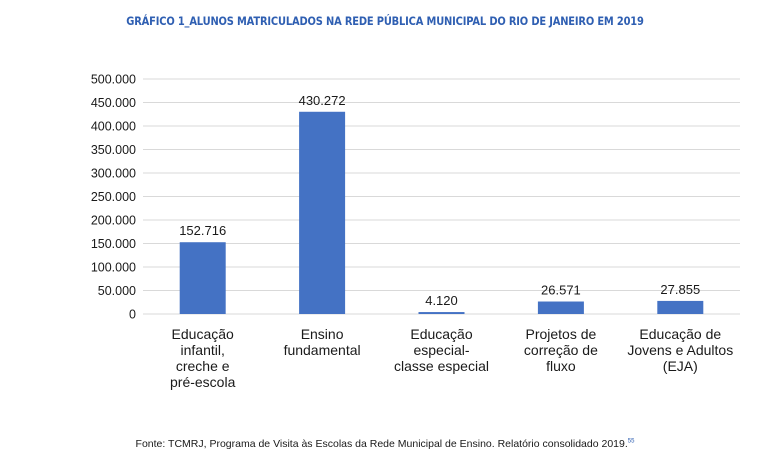 The width and height of the screenshot is (770, 466). Describe the element at coordinates (680, 350) in the screenshot. I see `category-label: Educação de Jovens e Adultos (EJA)` at that location.